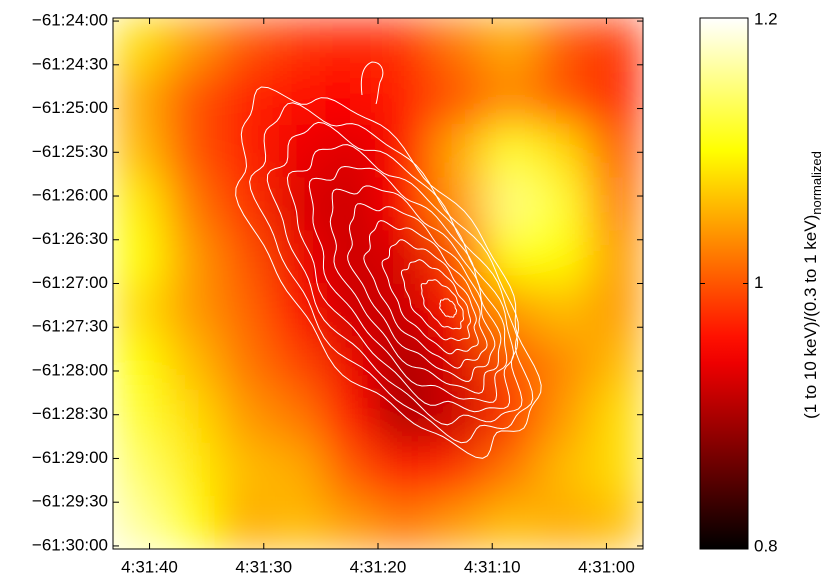 The height and width of the screenshot is (588, 830). I want to click on x-tick-label: 4:31:10, so click(492, 566).